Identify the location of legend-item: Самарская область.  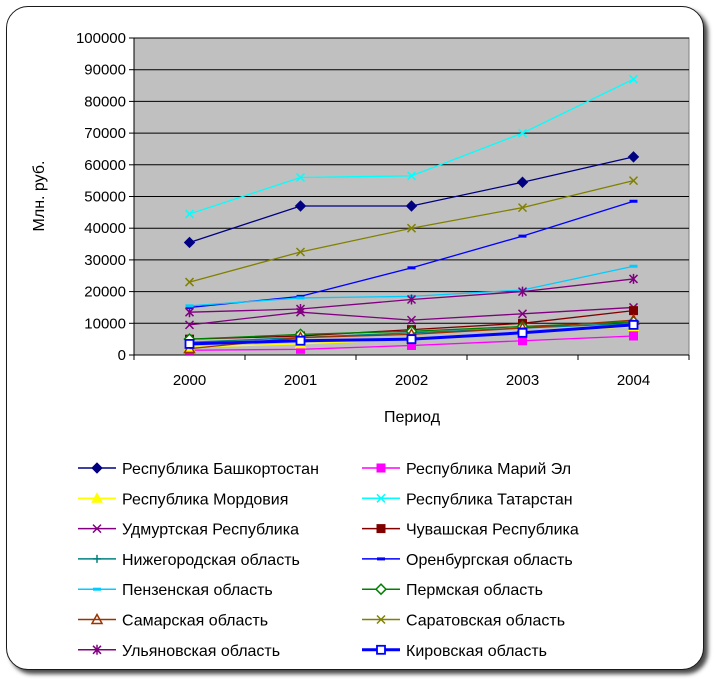
(173, 621).